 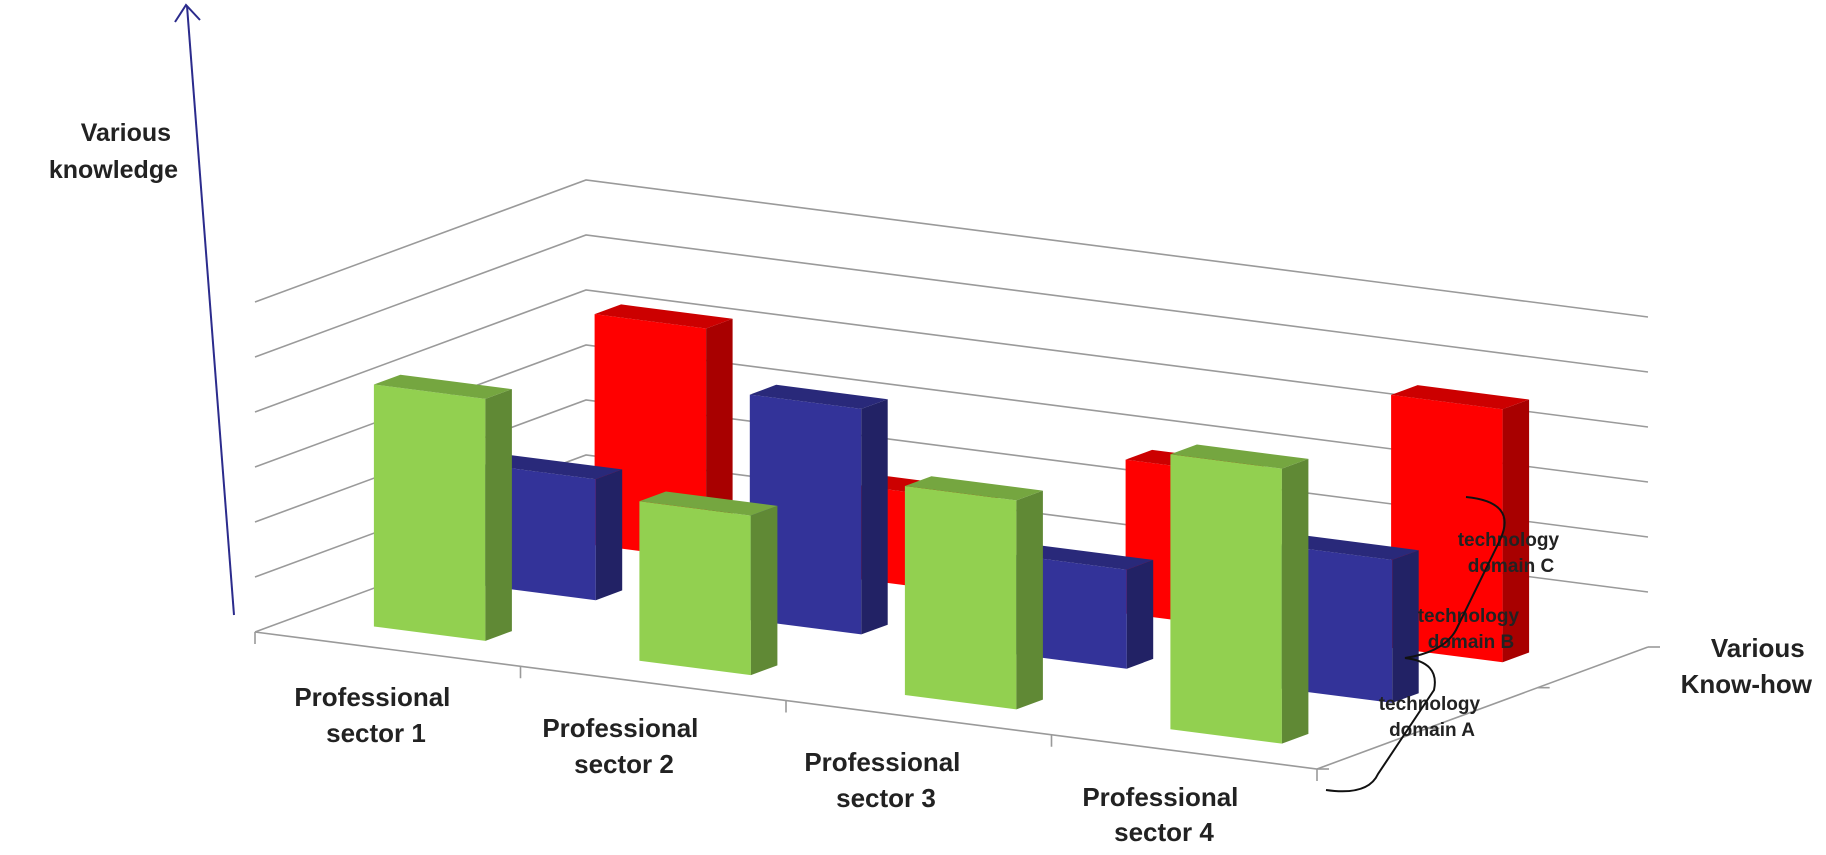 I want to click on knowledge-arrow, so click(x=204, y=309).